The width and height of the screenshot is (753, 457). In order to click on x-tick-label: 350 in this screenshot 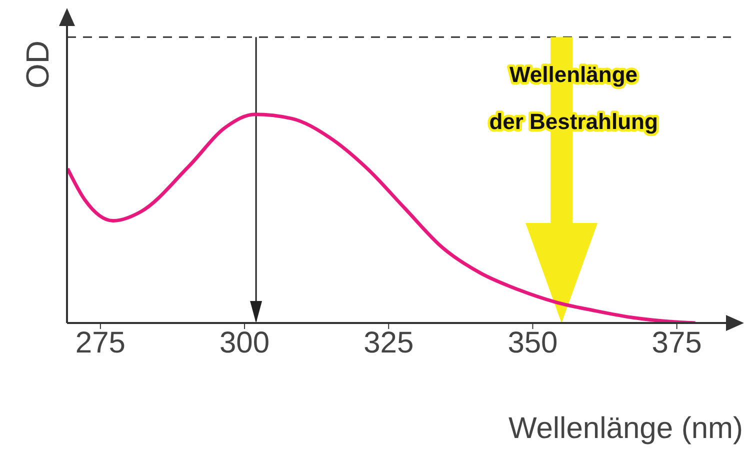, I will do `click(533, 343)`.